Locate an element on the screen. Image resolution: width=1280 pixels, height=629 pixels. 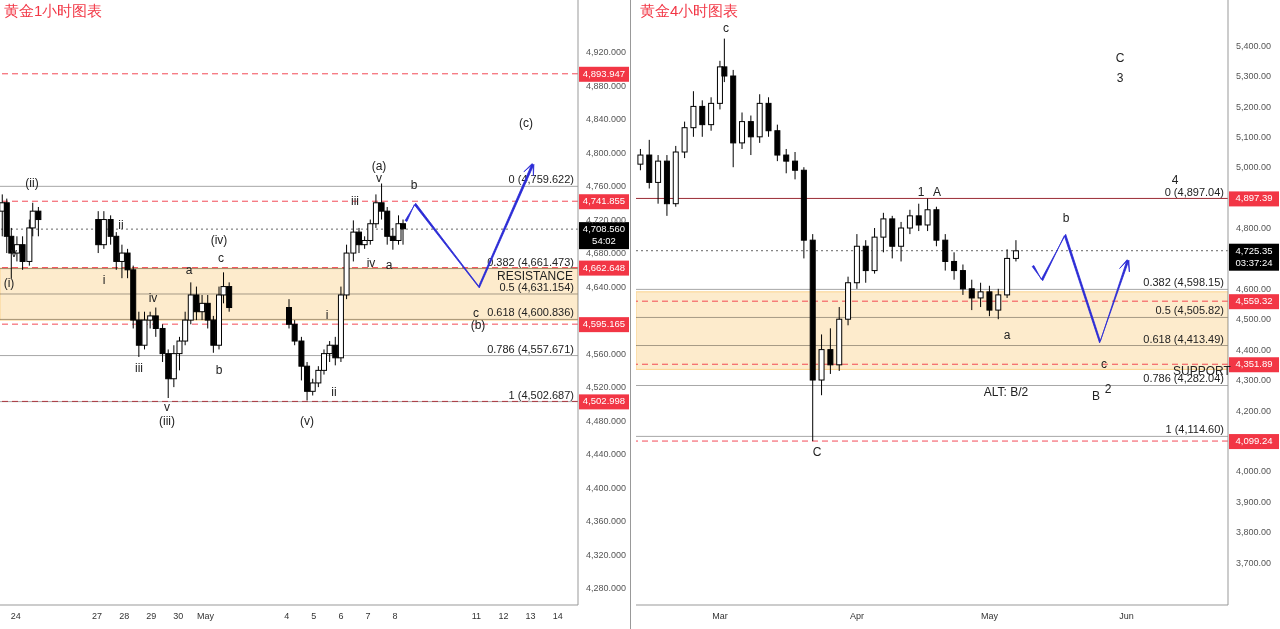
ref-line-label: 0.618 (4,600.836) is located at coordinates (530, 312).